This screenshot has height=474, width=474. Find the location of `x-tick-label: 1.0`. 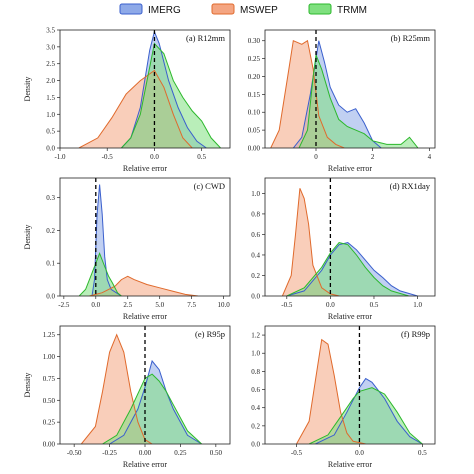

x-tick-label: 1.0 is located at coordinates (417, 305).